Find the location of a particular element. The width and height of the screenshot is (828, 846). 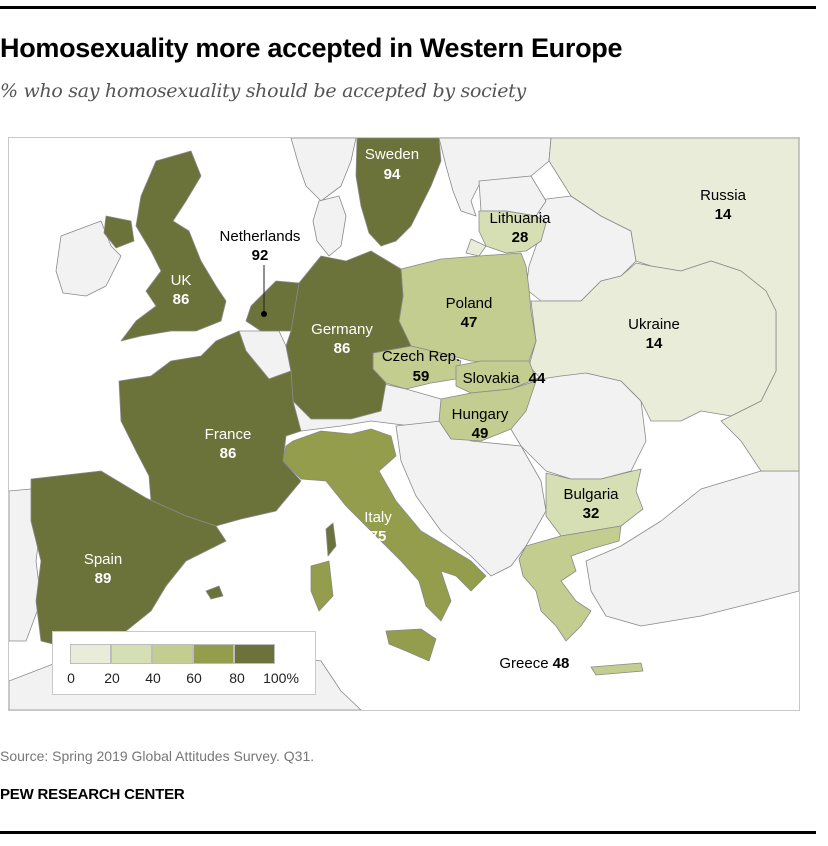

country-lithuania is located at coordinates (512, 232).